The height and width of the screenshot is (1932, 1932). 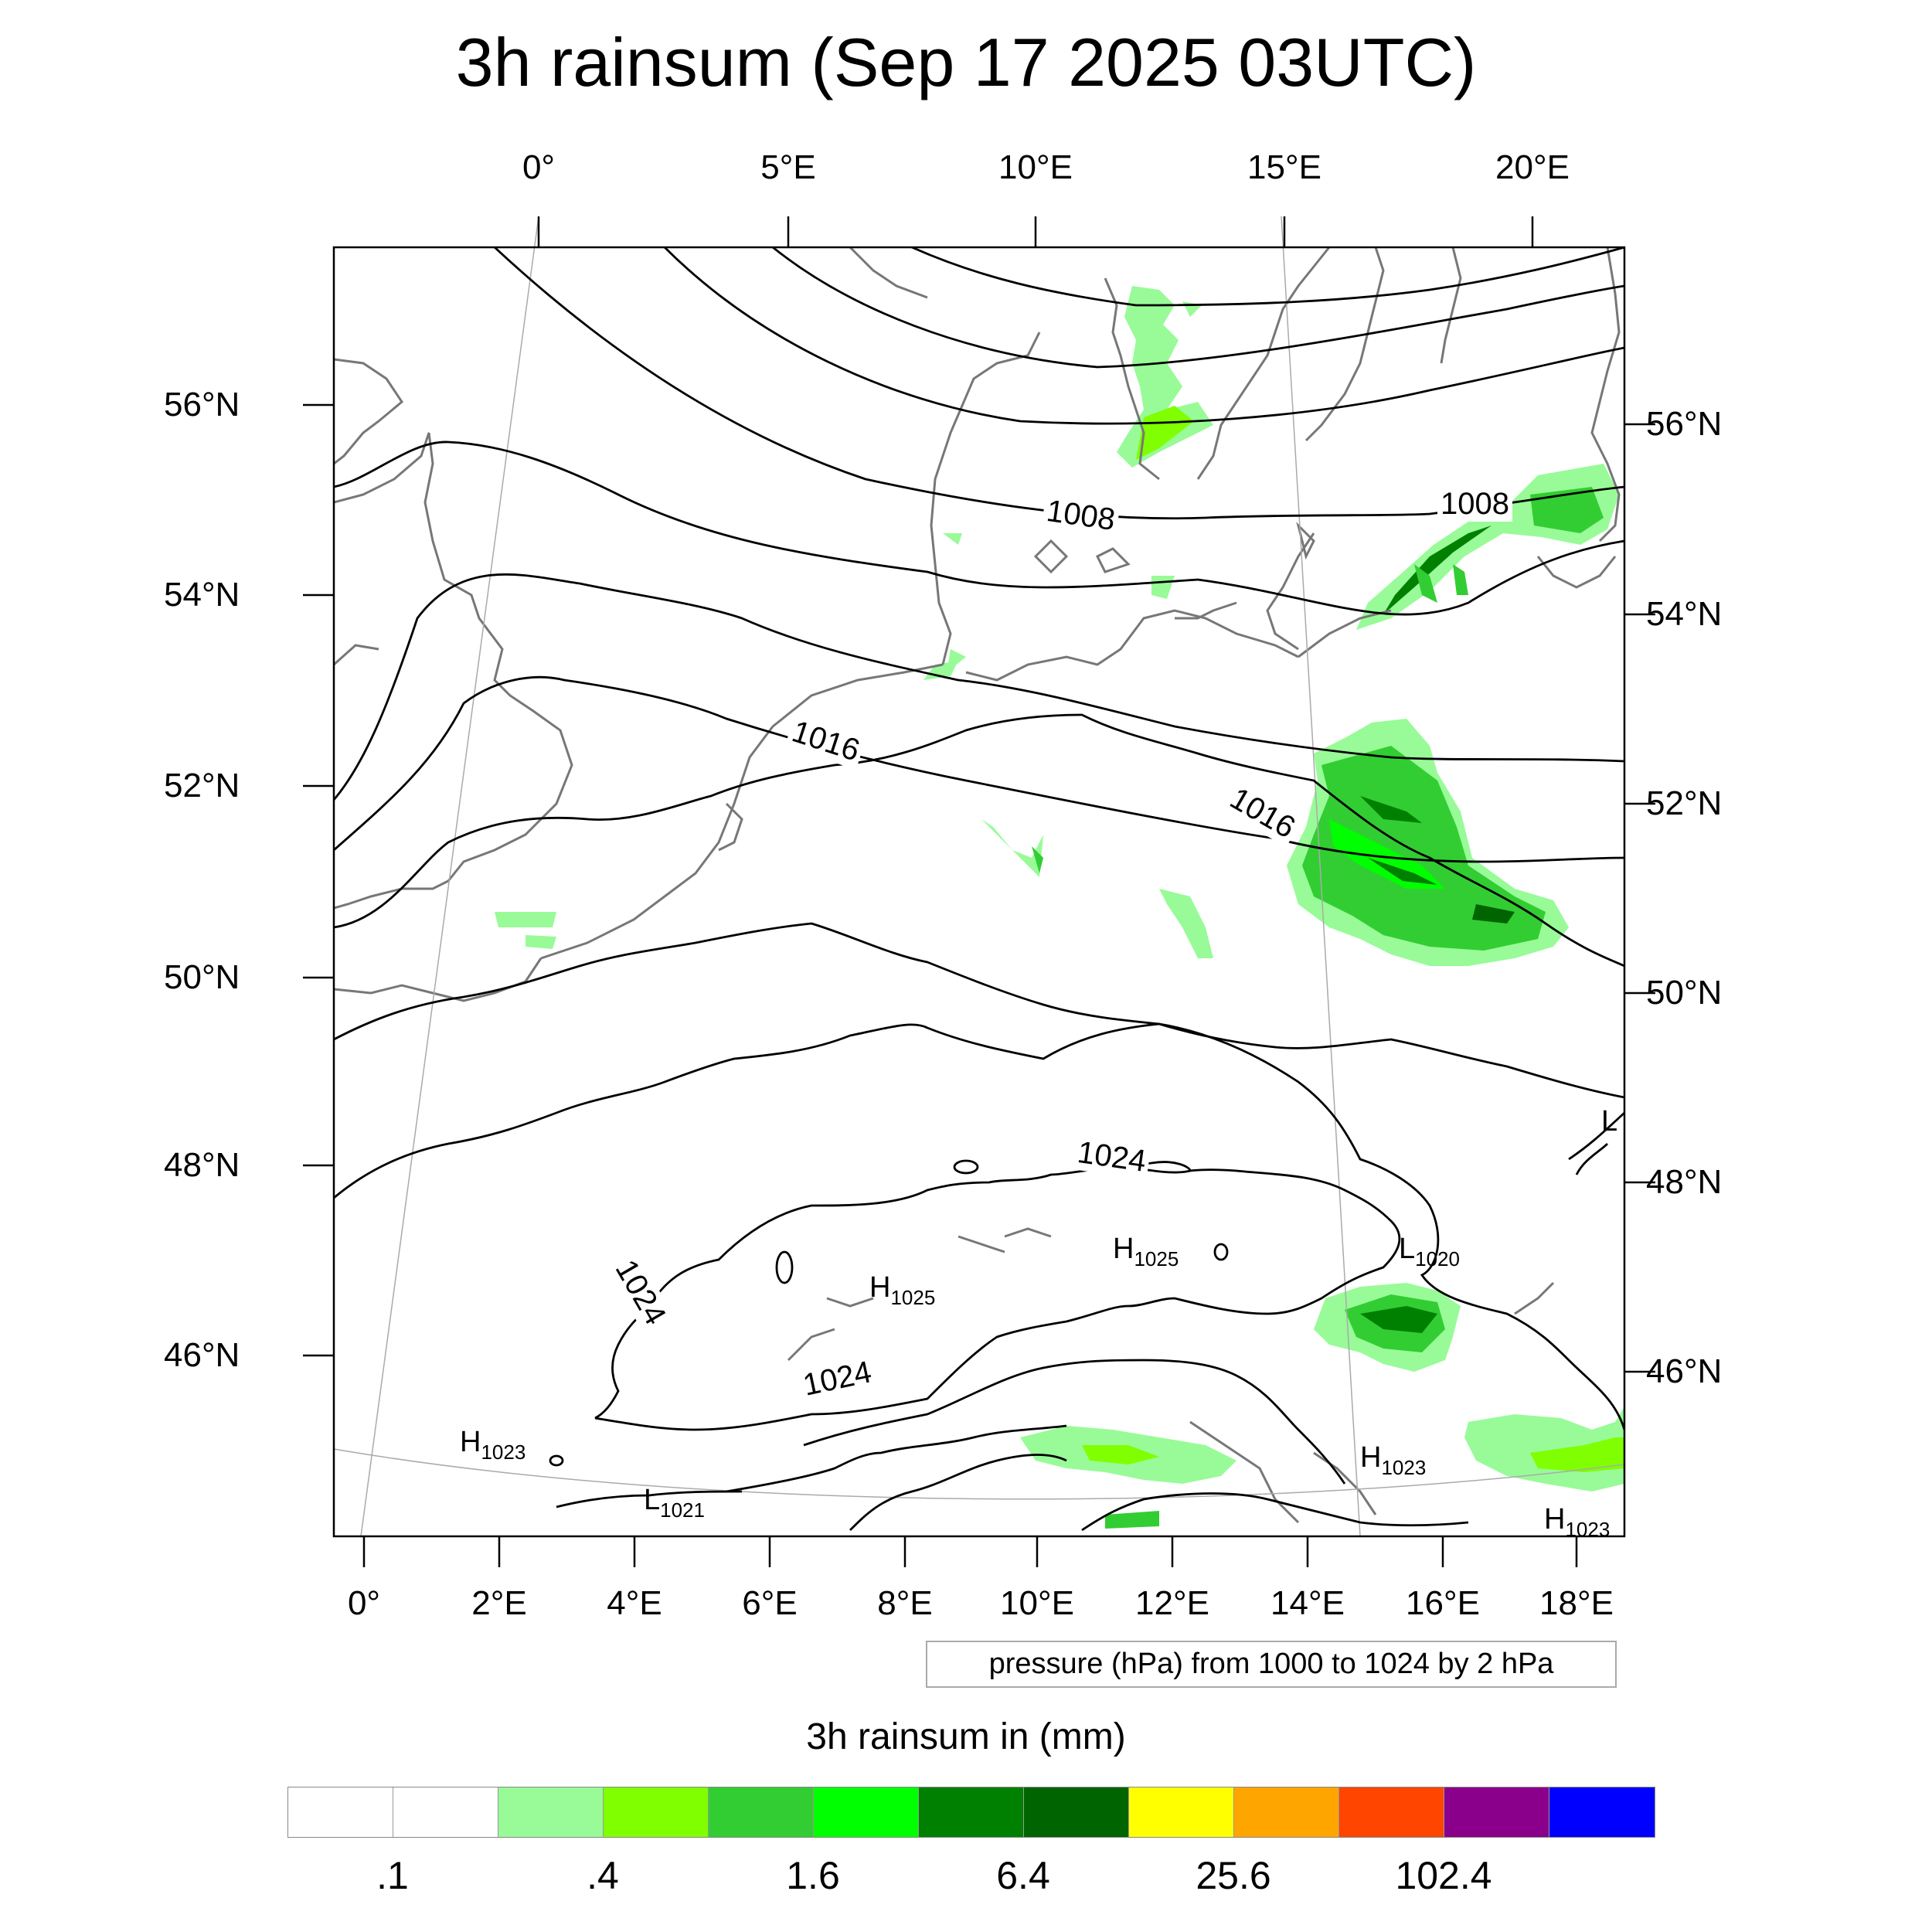 What do you see at coordinates (674, 1503) in the screenshot?
I see `pressure-center-low: L1021` at bounding box center [674, 1503].